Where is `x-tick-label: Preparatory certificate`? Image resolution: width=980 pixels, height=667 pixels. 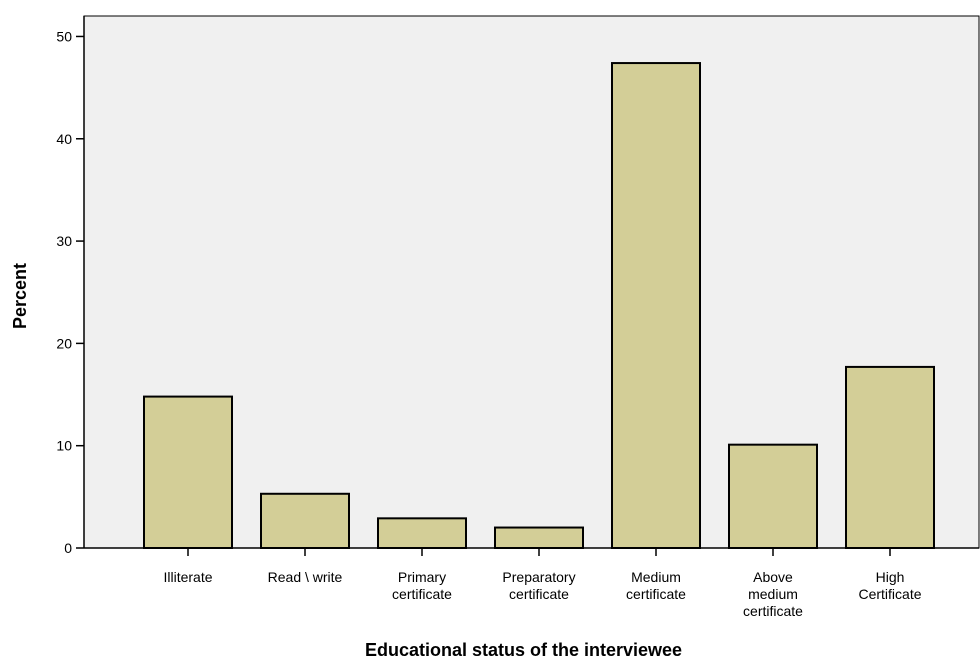
x-tick-label: Preparatory certificate is located at coordinates (538, 585).